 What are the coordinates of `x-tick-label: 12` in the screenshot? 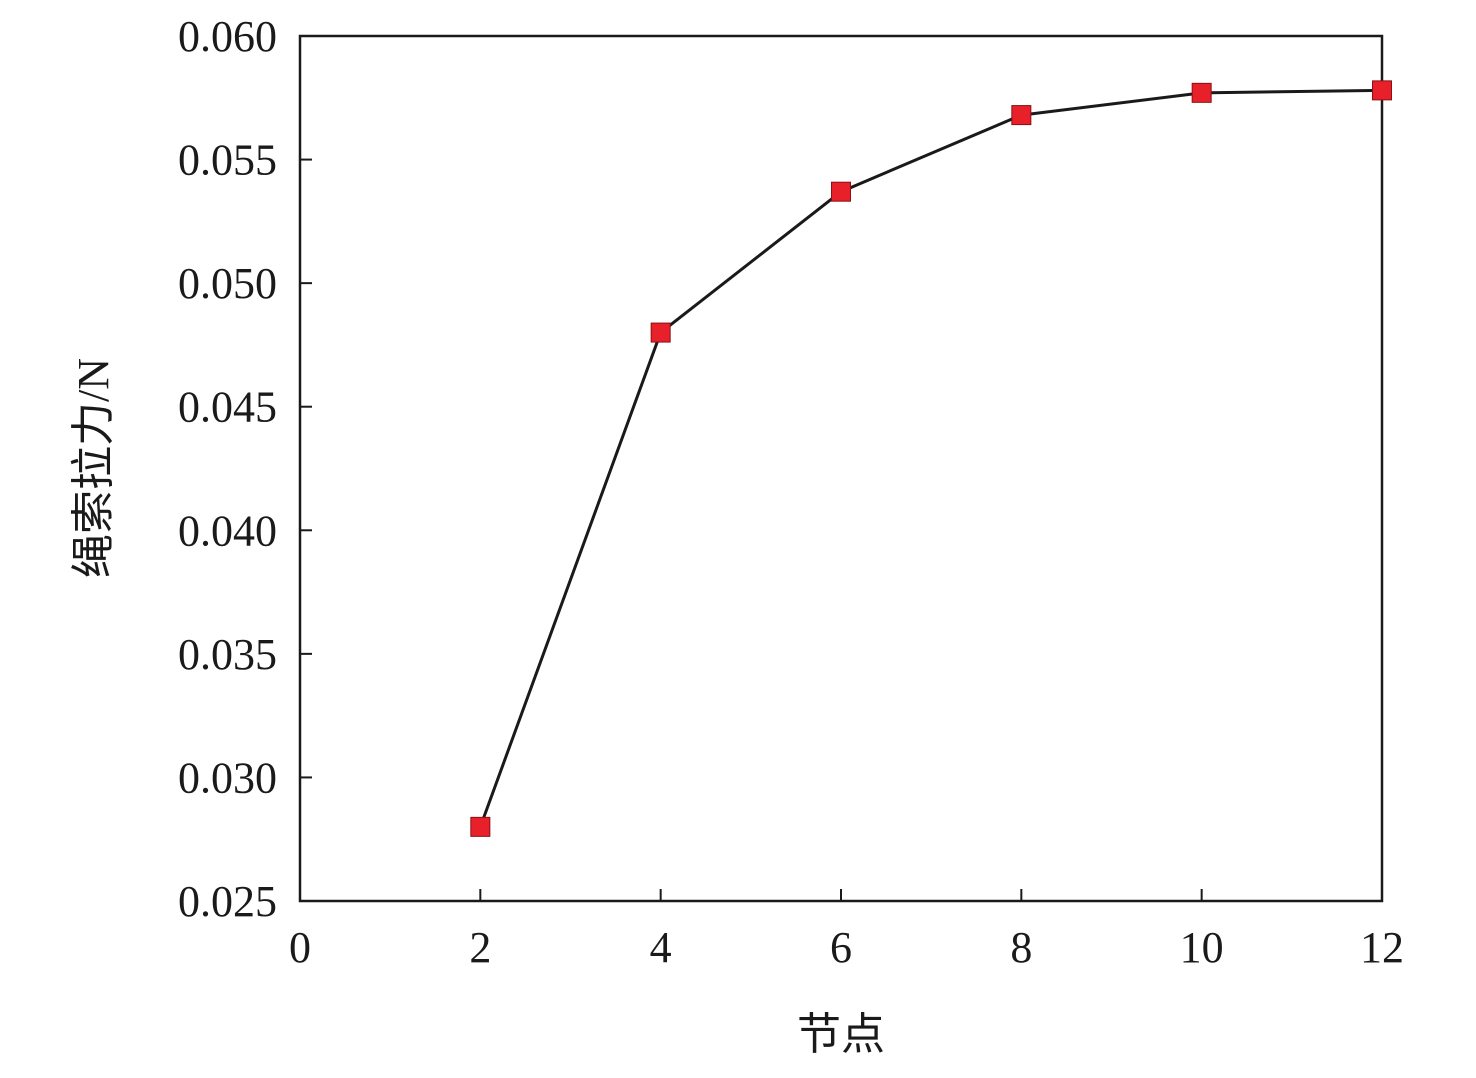 It's located at (1382, 947).